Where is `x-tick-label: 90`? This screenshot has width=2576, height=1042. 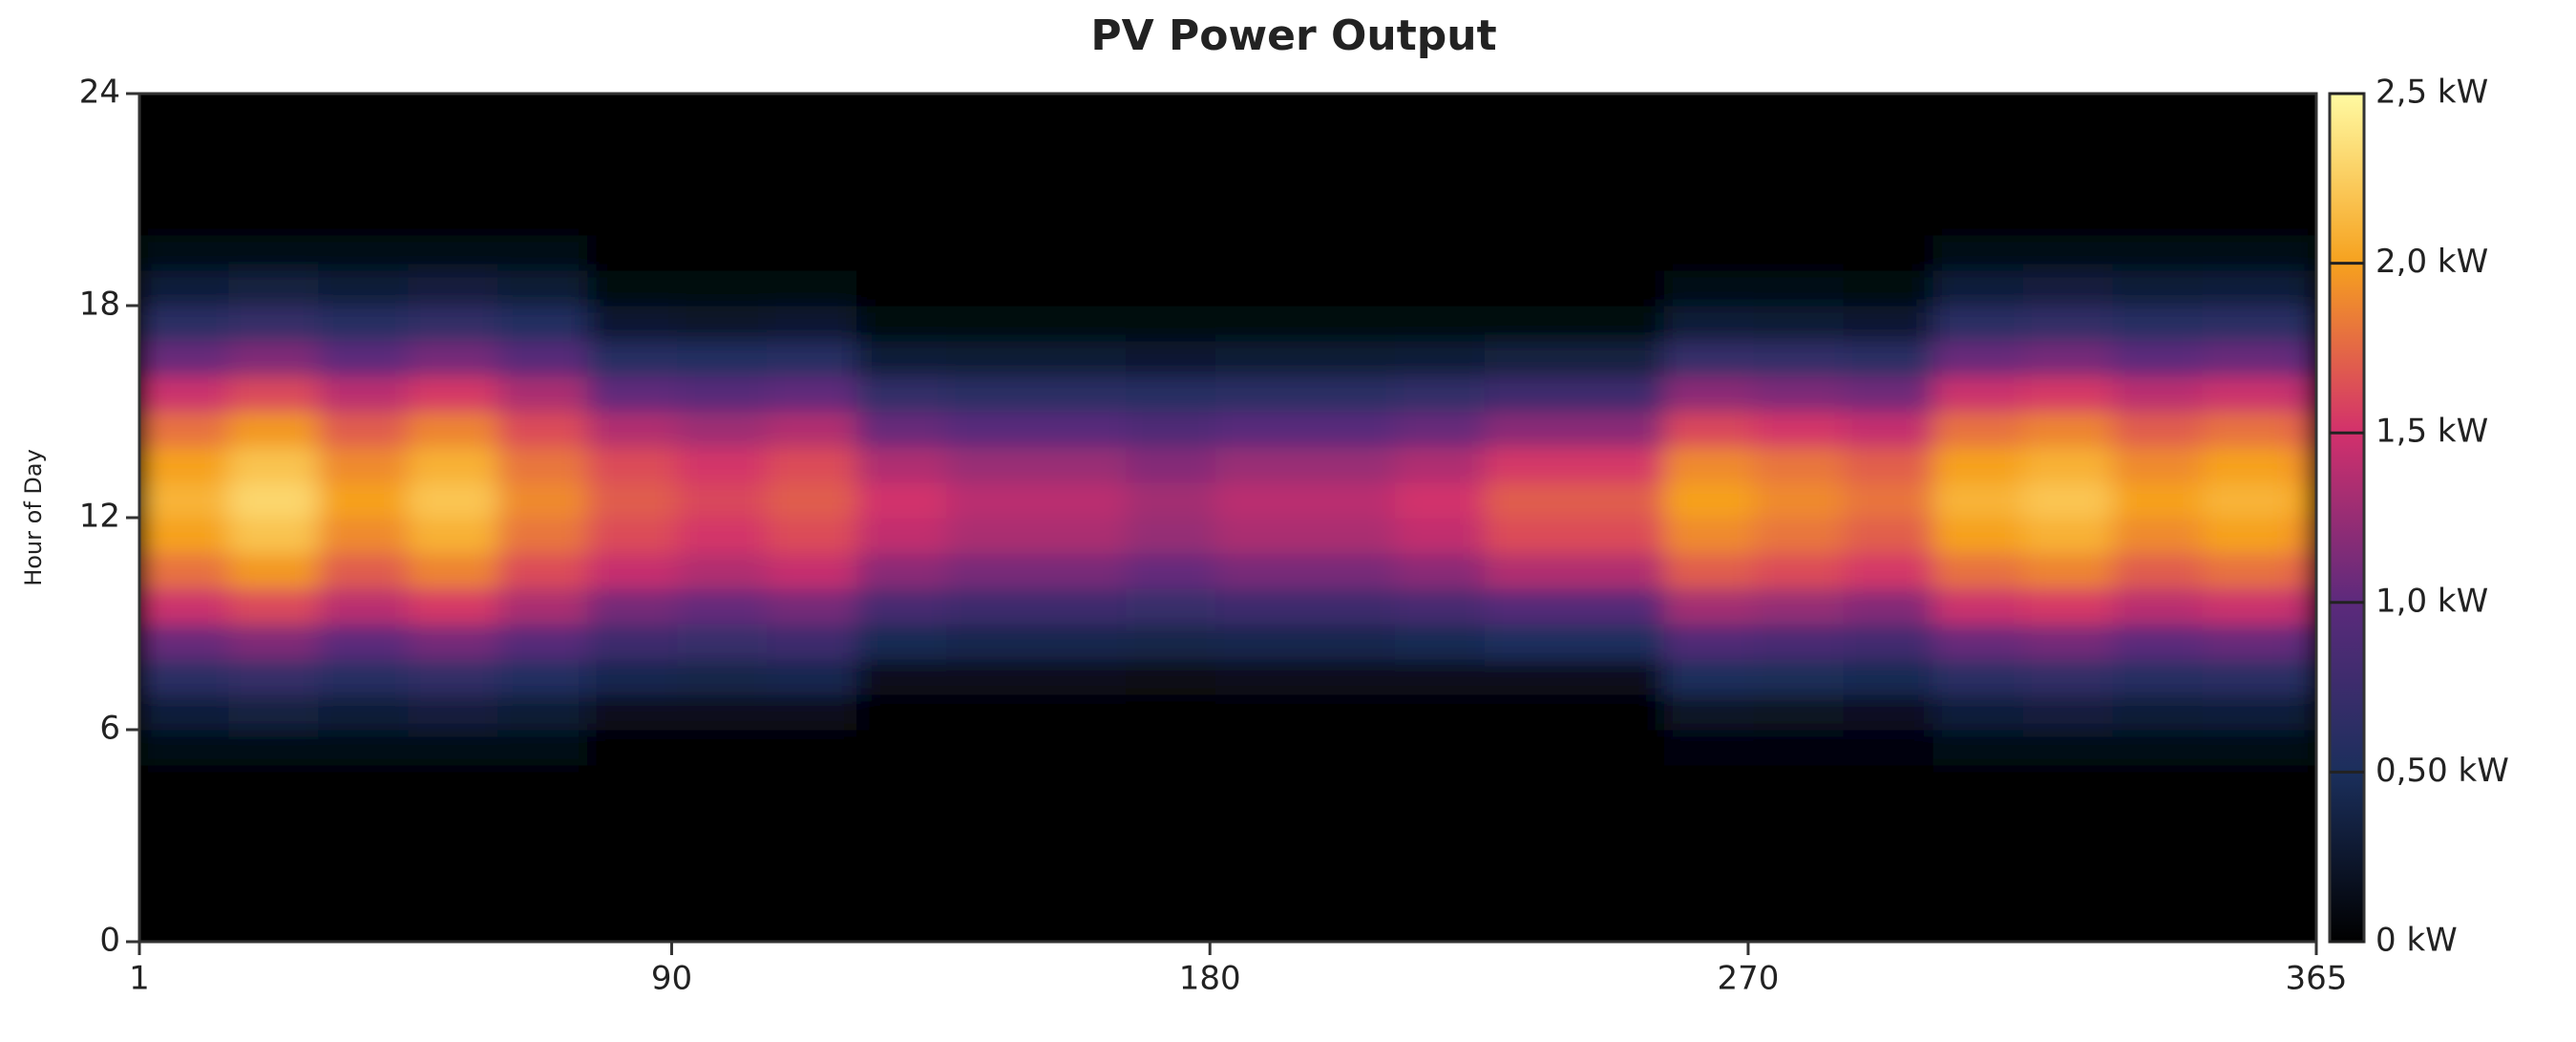
x-tick-label: 90 is located at coordinates (671, 979).